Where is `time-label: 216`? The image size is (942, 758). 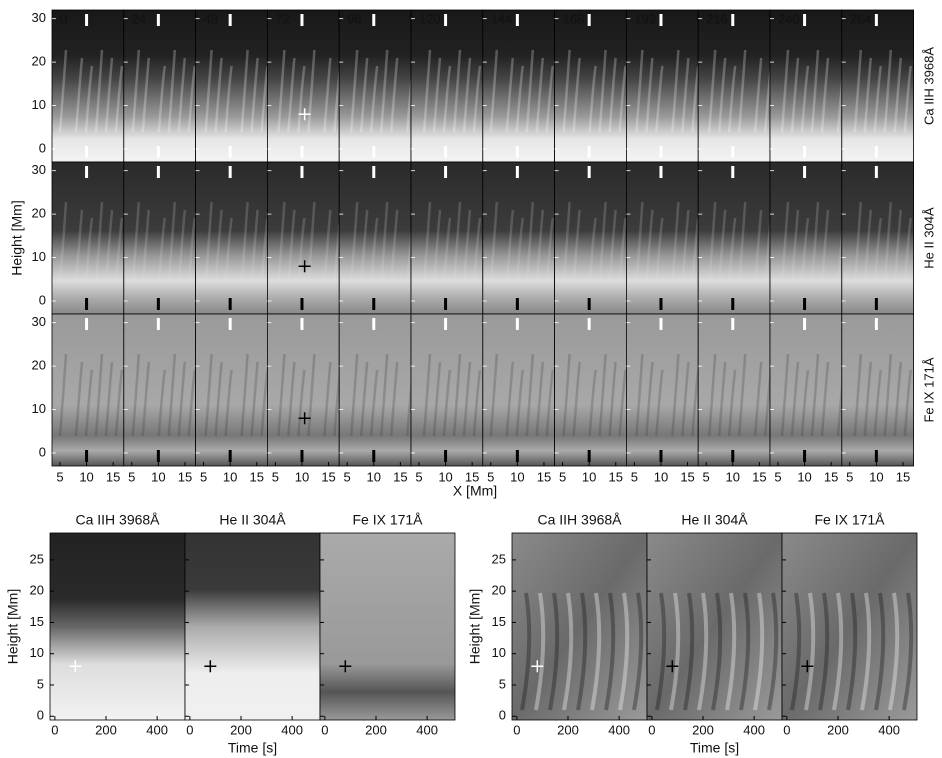
time-label: 216 is located at coordinates (717, 18).